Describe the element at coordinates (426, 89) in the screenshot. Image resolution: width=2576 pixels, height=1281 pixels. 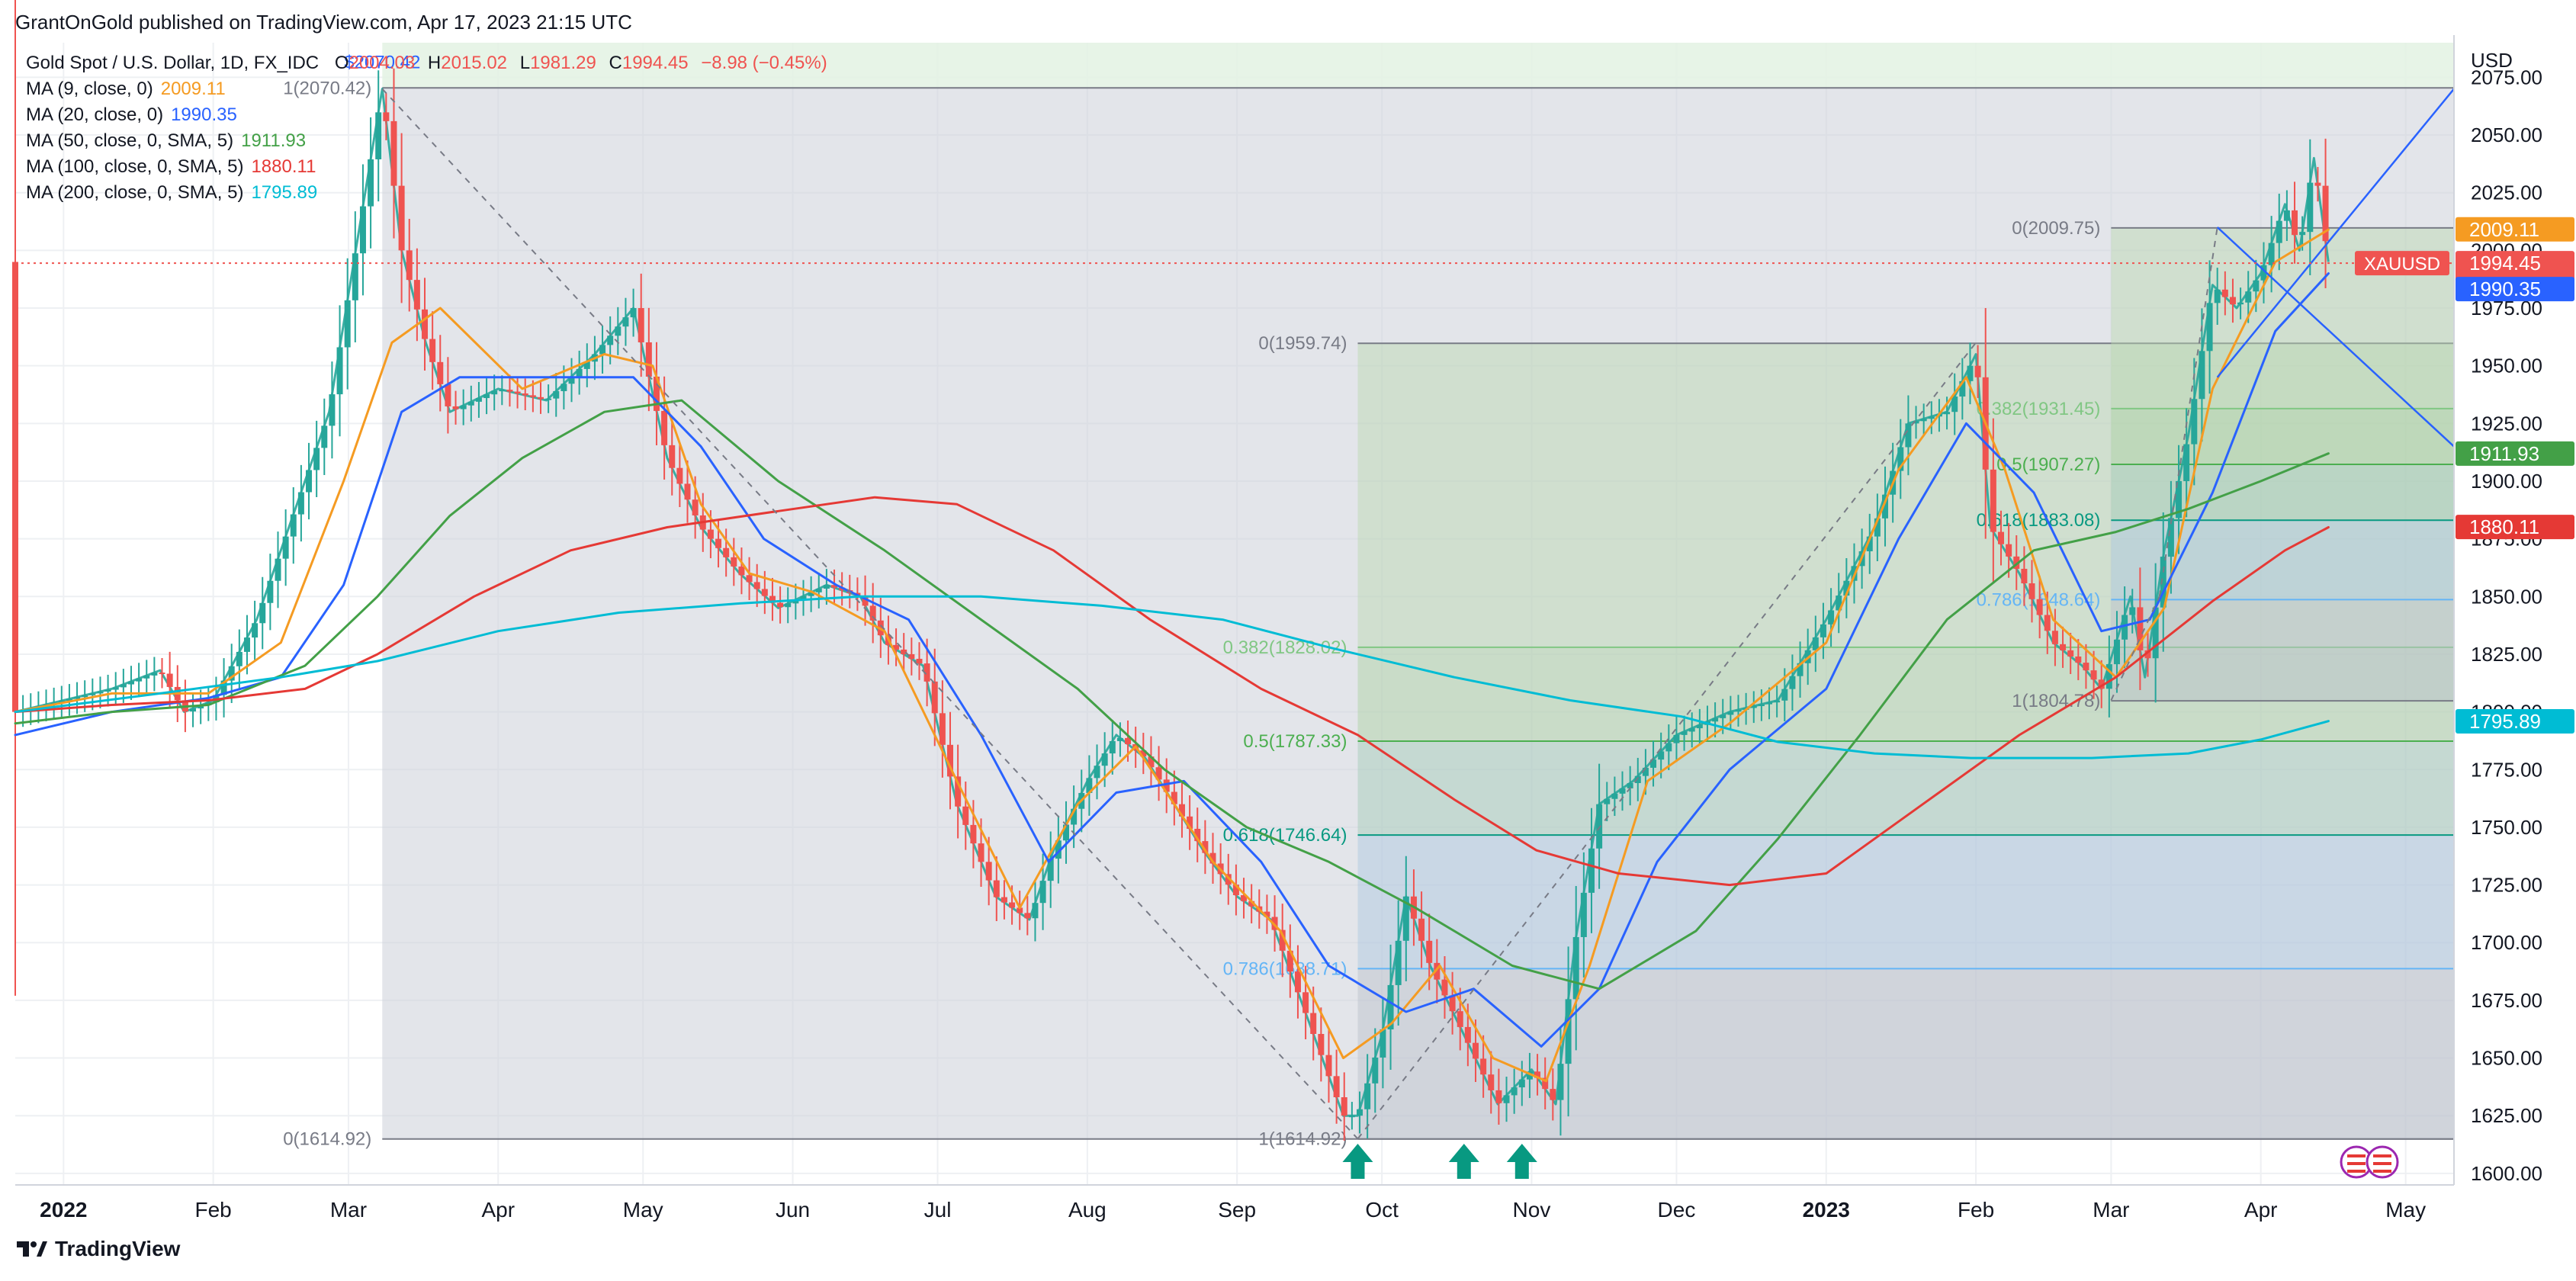
I see `legend-ma-9: MA (9, close, 0) 2009.11` at that location.